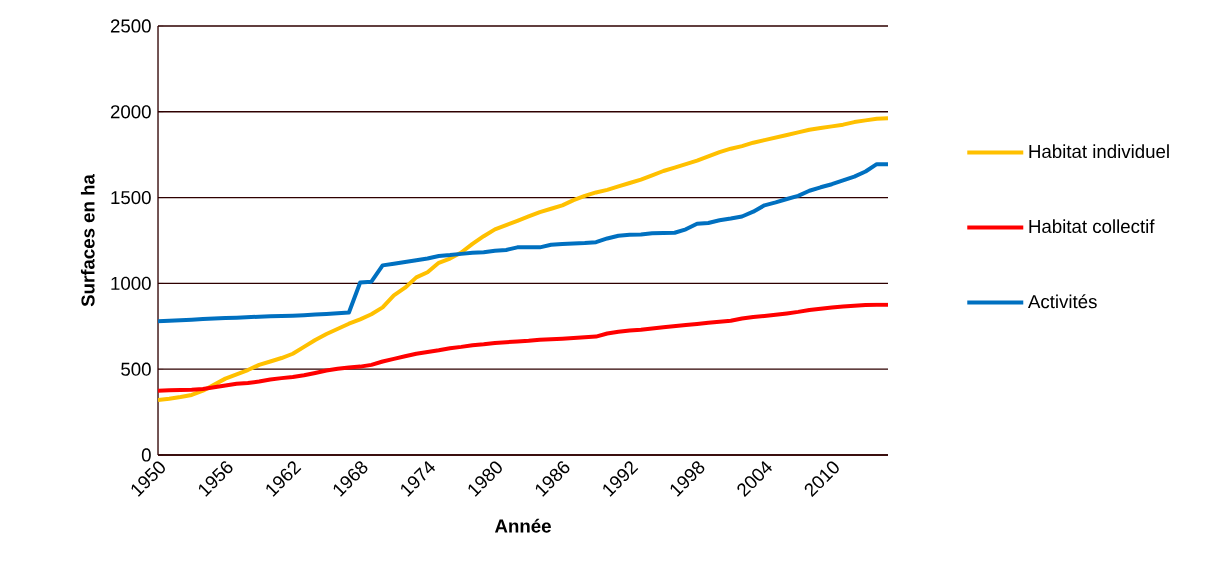 The width and height of the screenshot is (1219, 577). What do you see at coordinates (1092, 226) in the screenshot?
I see `legend-label: Habitat collectif` at bounding box center [1092, 226].